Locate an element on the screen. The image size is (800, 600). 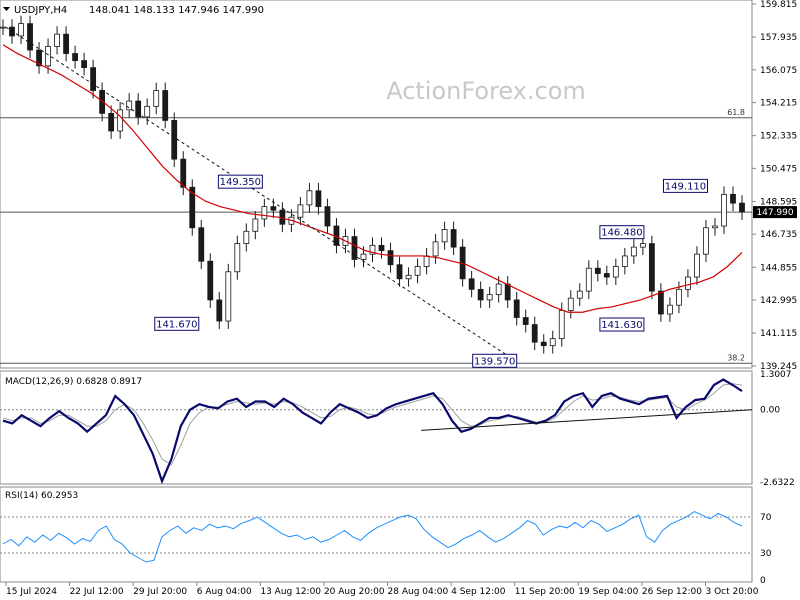
macd-trendline is located at coordinates (587, 420).